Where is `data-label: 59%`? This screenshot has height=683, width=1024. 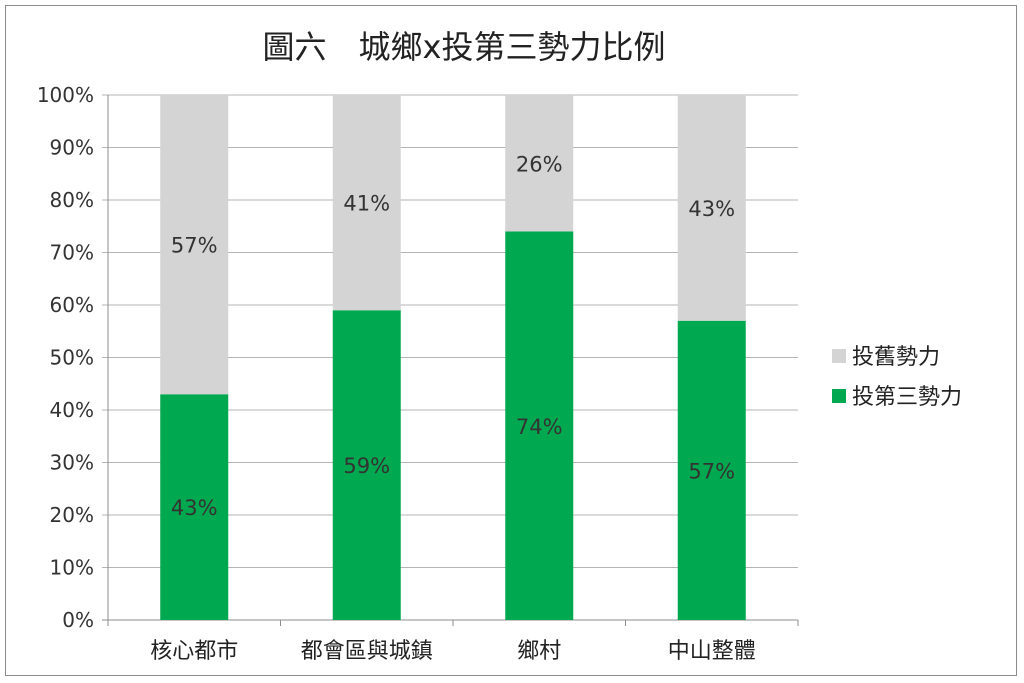 data-label: 59% is located at coordinates (366, 466).